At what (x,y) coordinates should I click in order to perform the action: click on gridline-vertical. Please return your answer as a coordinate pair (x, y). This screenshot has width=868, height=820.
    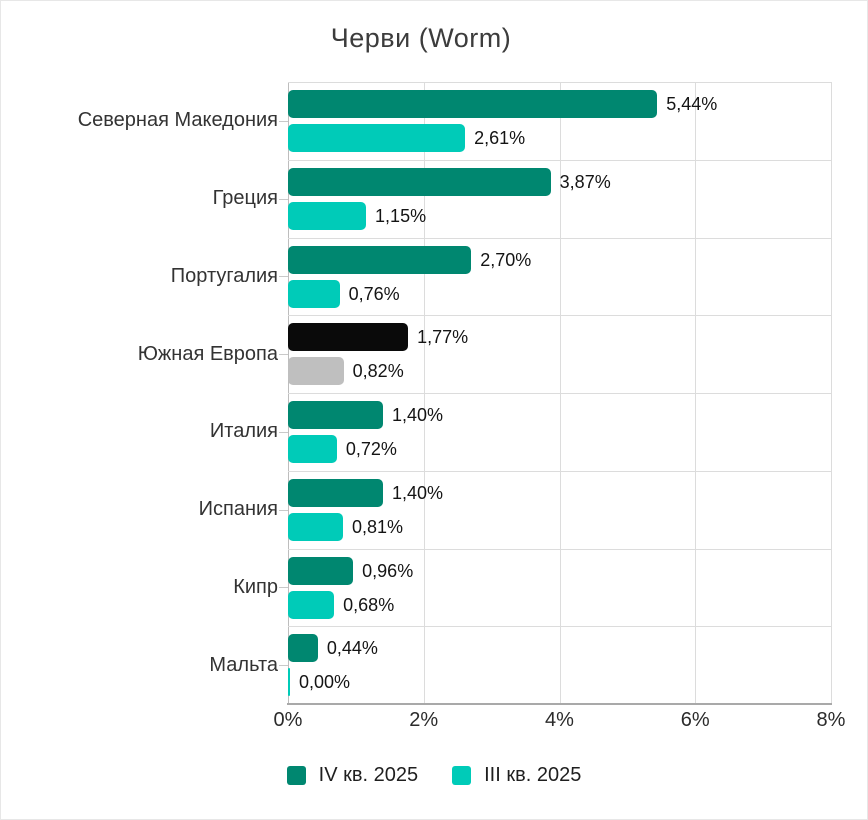
    Looking at the image, I should click on (831, 393).